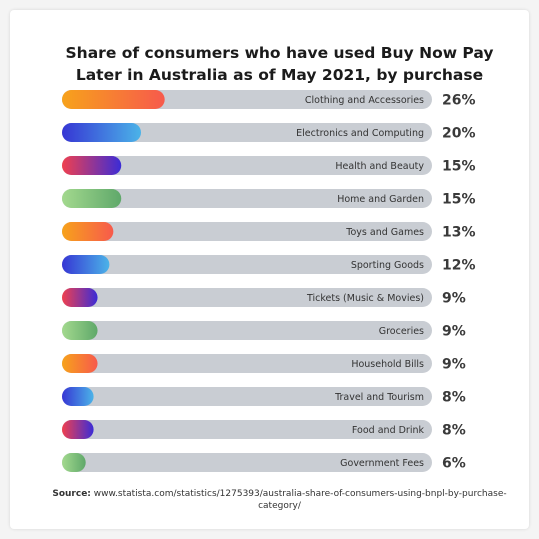  I want to click on category-label: Government Fees, so click(382, 463).